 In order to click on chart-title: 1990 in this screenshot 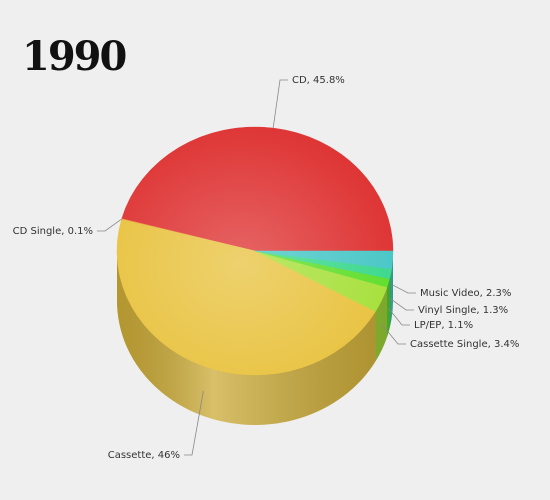, I will do `click(73, 56)`.